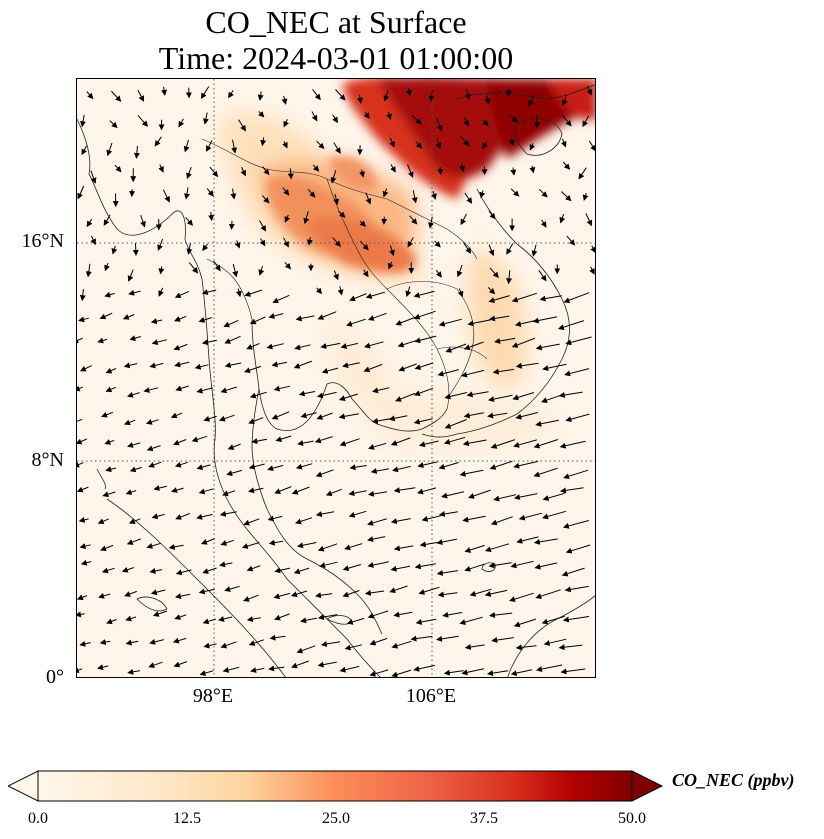 The width and height of the screenshot is (824, 839). Describe the element at coordinates (647, 786) in the screenshot. I see `colorbar-max-extend` at that location.